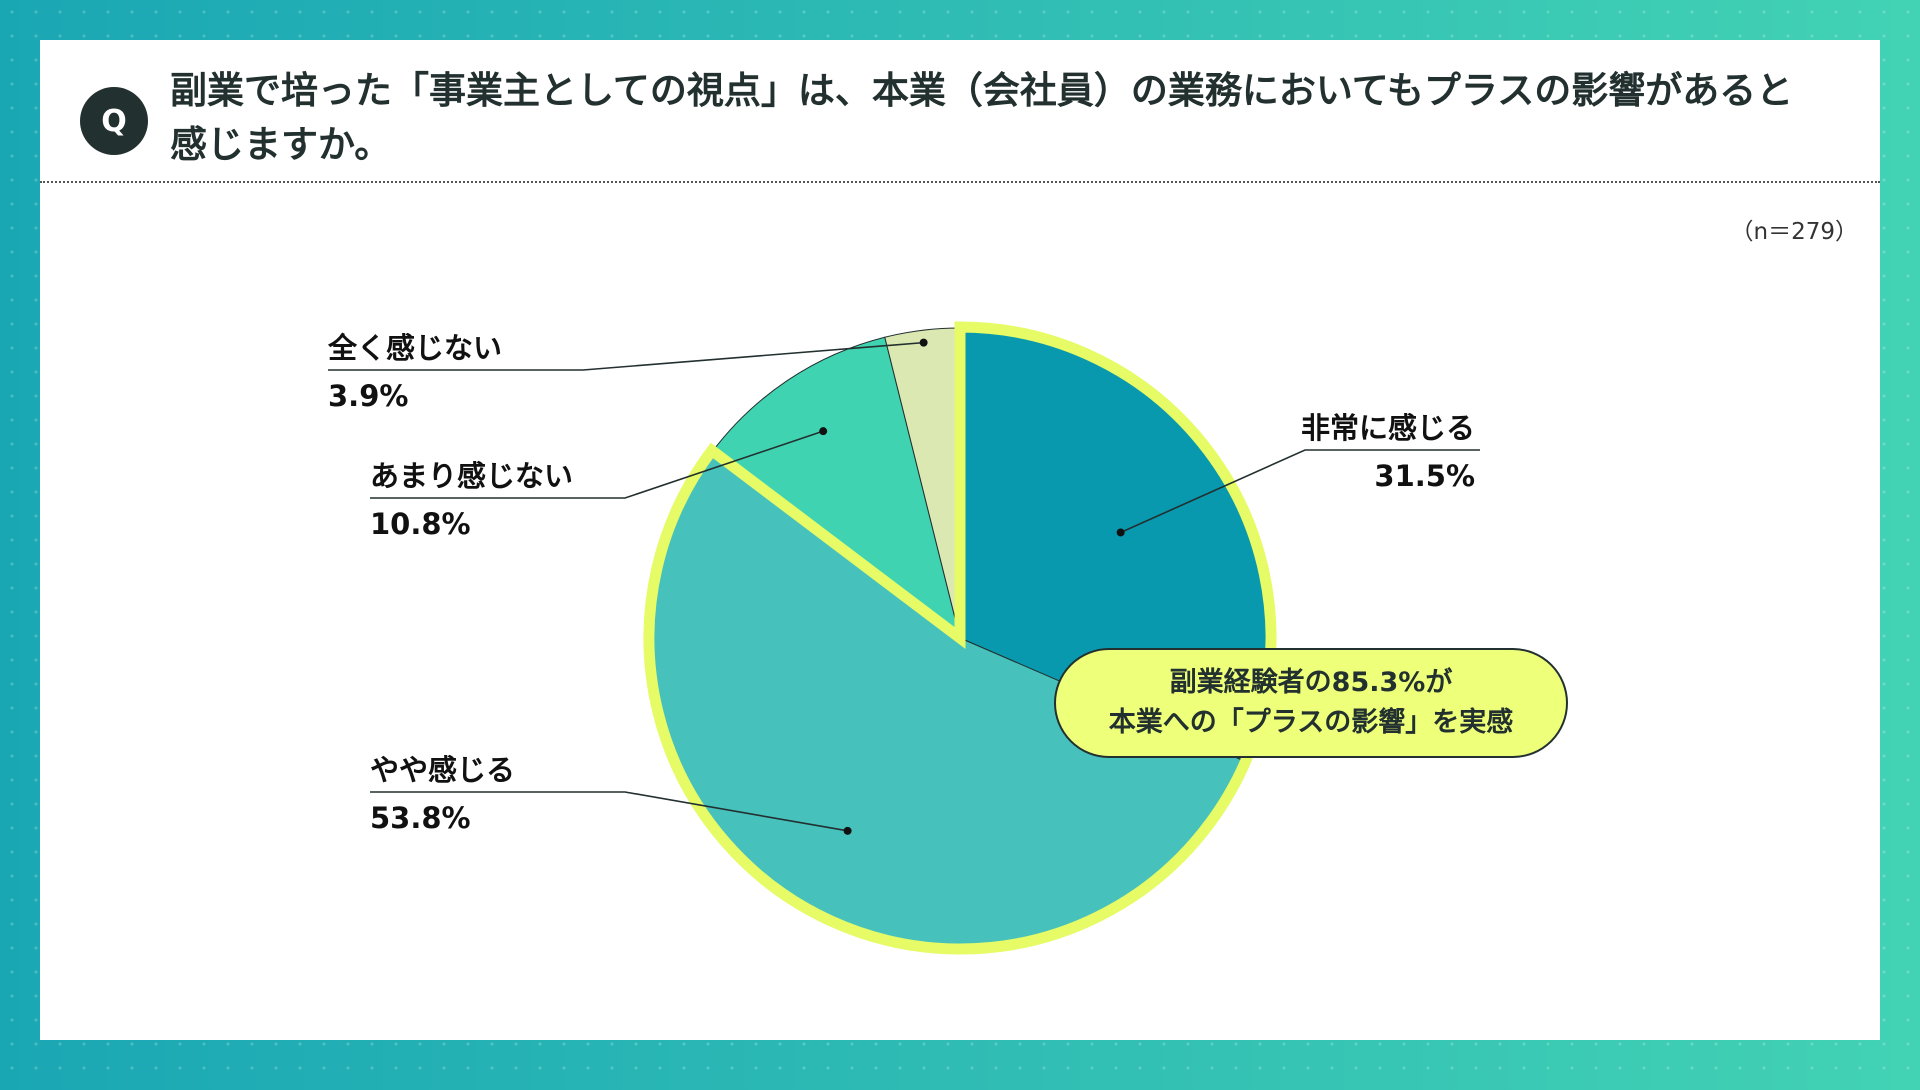  What do you see at coordinates (1794, 232) in the screenshot?
I see `sample-size-label: （n＝279）` at bounding box center [1794, 232].